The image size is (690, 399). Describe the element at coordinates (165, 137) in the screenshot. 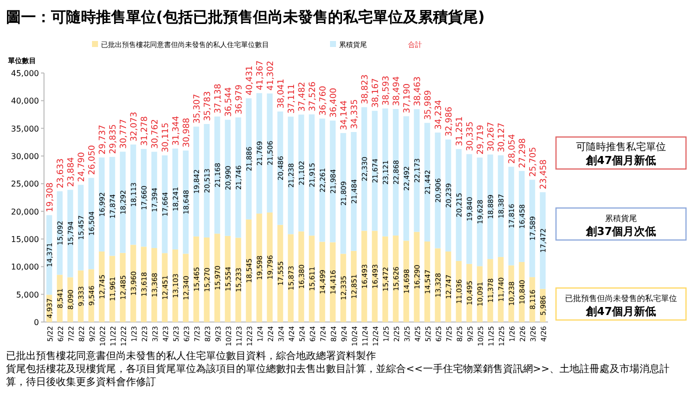

I see `total-label: 30,115` at that location.